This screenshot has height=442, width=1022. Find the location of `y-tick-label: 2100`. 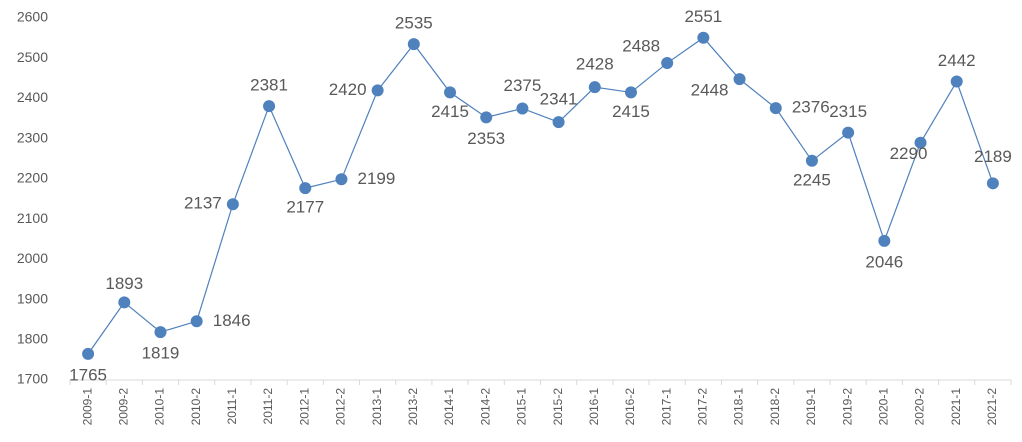

y-tick-label: 2100 is located at coordinates (32, 218).